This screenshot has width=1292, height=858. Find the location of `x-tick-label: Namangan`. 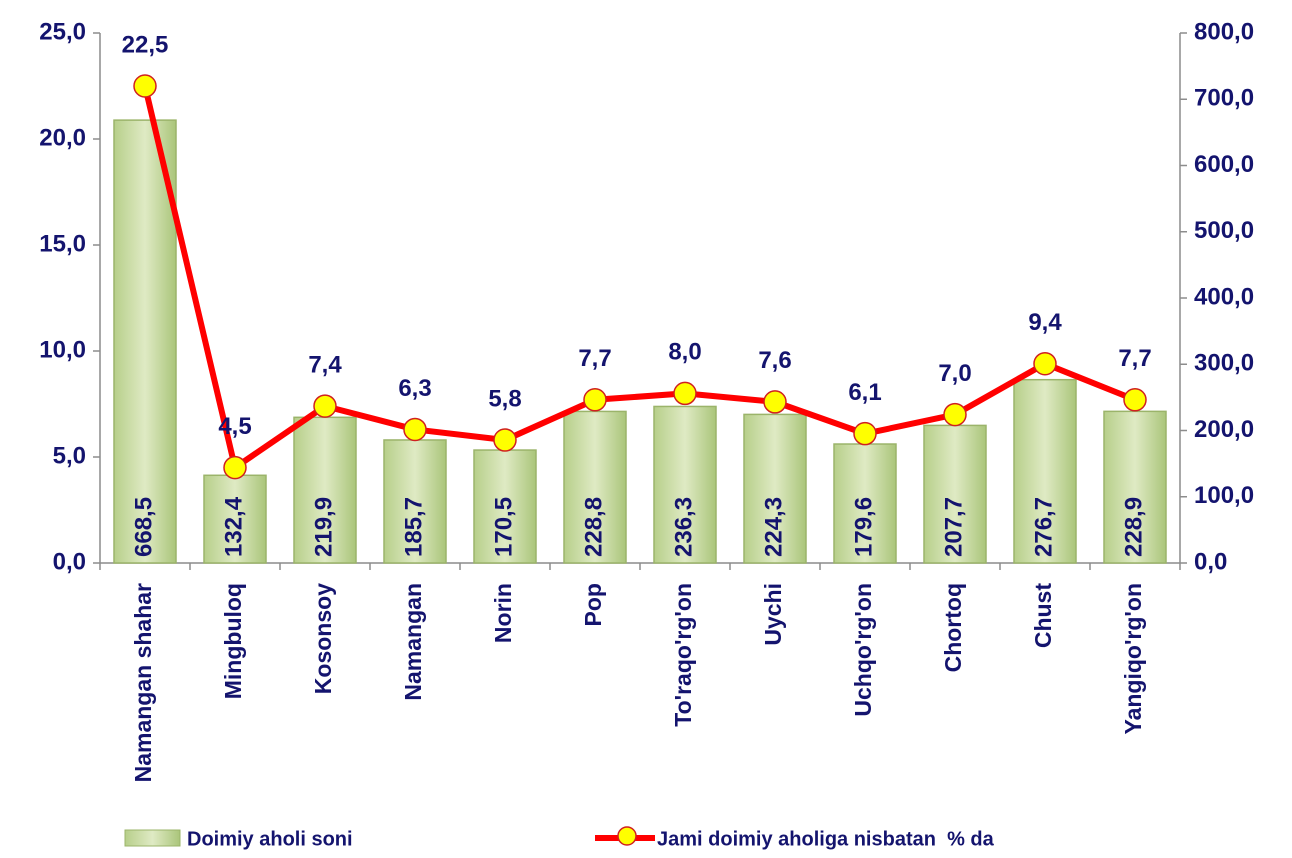

x-tick-label: Namangan is located at coordinates (413, 642).